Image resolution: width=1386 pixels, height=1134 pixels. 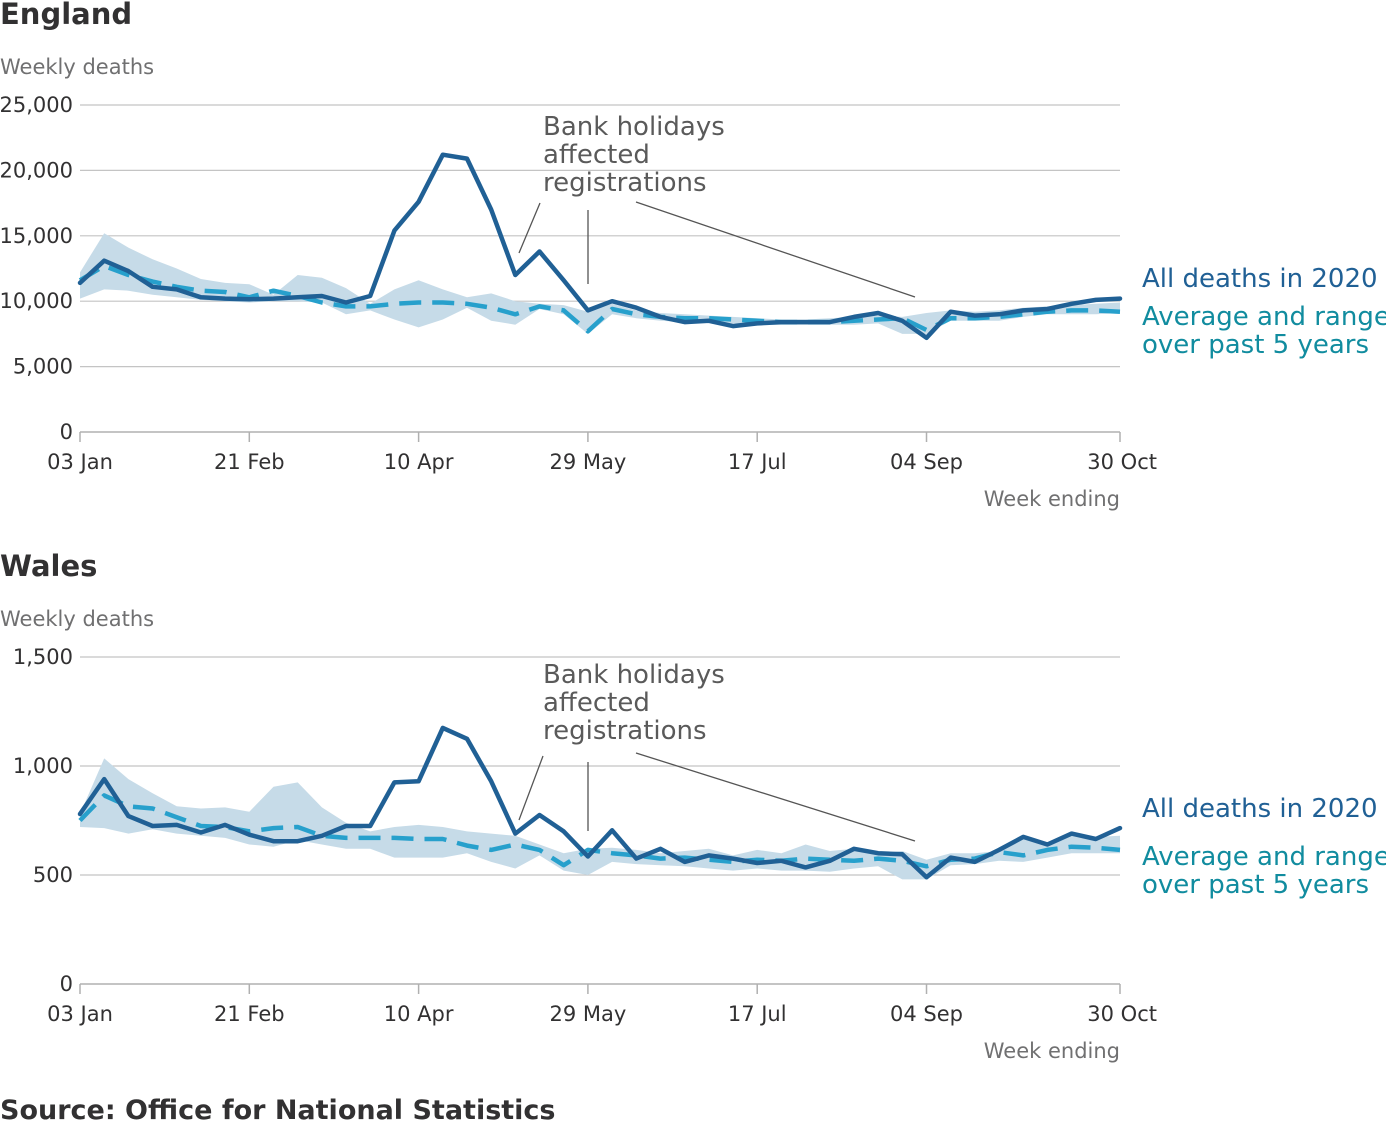 What do you see at coordinates (278, 1110) in the screenshot?
I see `source-note: Source: Office for National Statistics` at bounding box center [278, 1110].